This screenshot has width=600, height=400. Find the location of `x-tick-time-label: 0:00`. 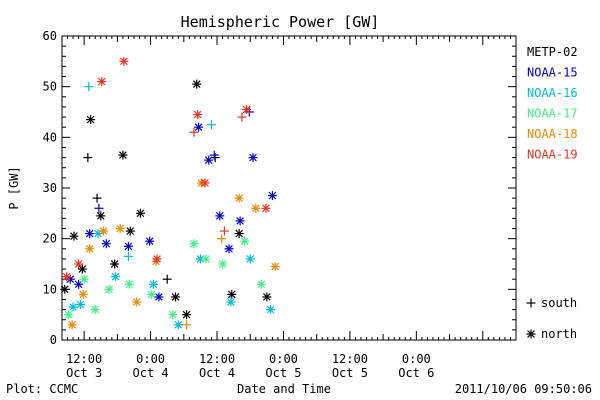

x-tick-time-label: 0:00 is located at coordinates (283, 359).